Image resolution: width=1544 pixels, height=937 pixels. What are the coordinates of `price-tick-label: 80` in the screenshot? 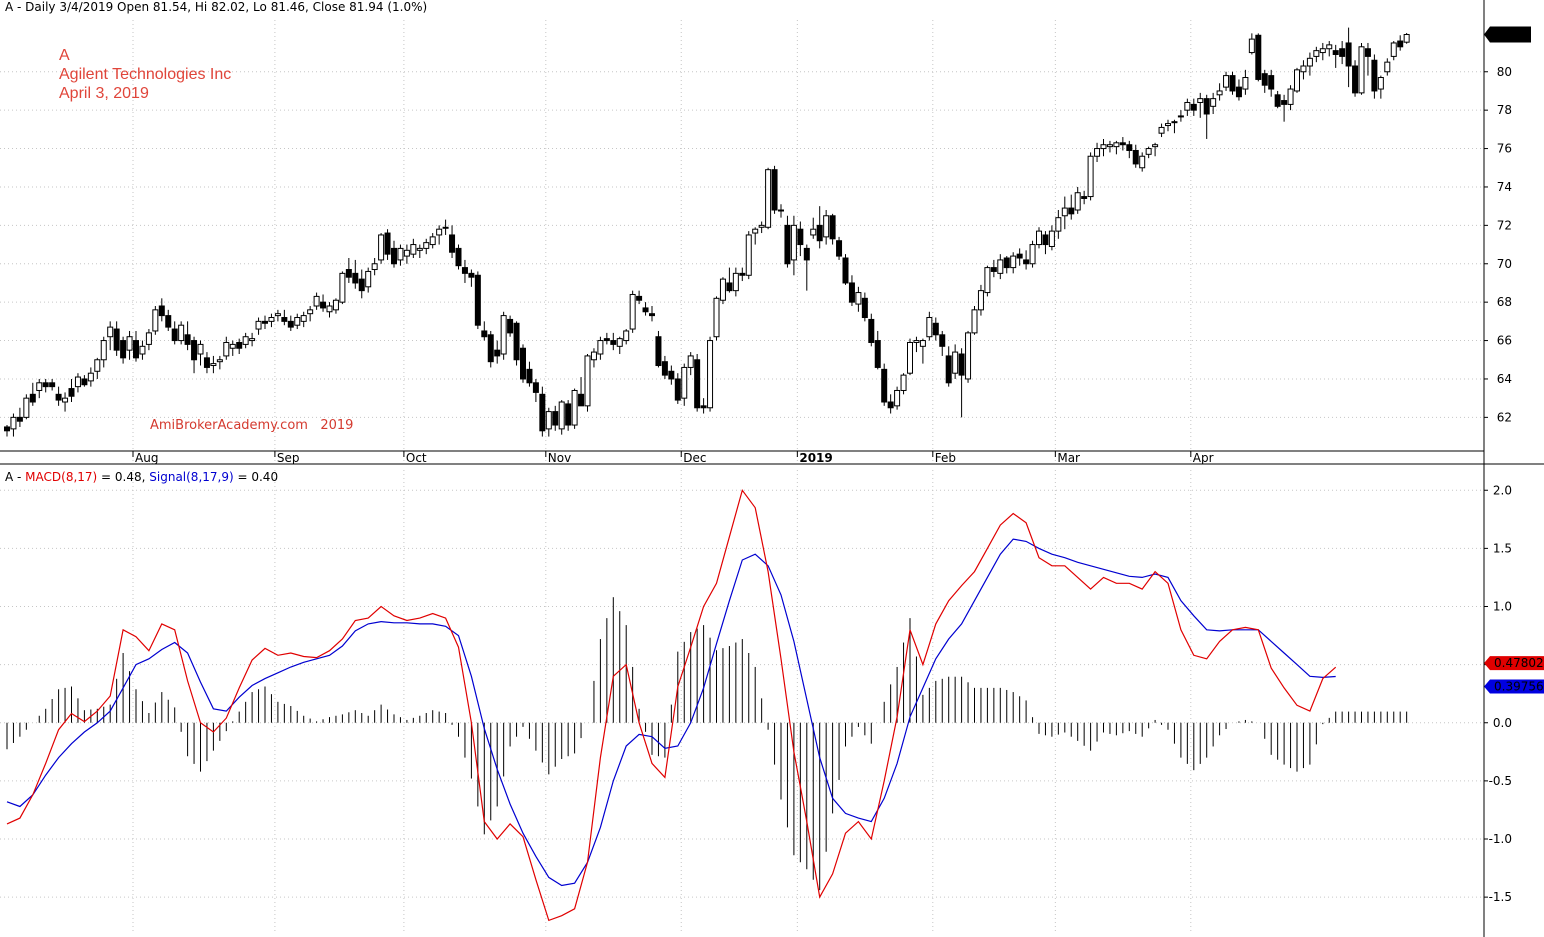 It's located at (1504, 72).